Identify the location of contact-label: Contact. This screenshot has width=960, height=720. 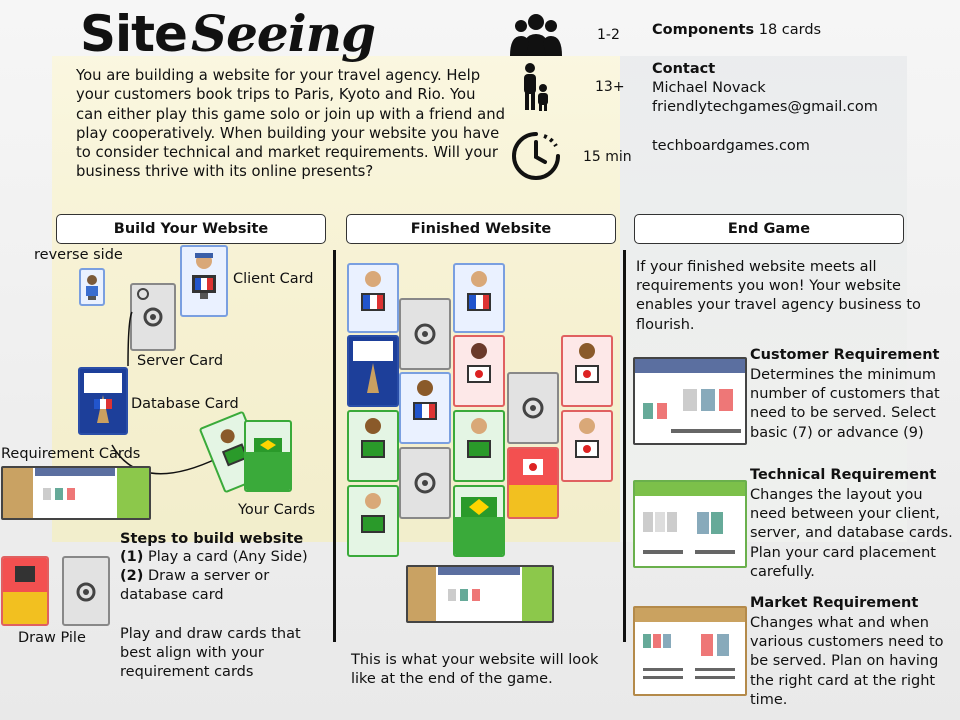
(684, 69).